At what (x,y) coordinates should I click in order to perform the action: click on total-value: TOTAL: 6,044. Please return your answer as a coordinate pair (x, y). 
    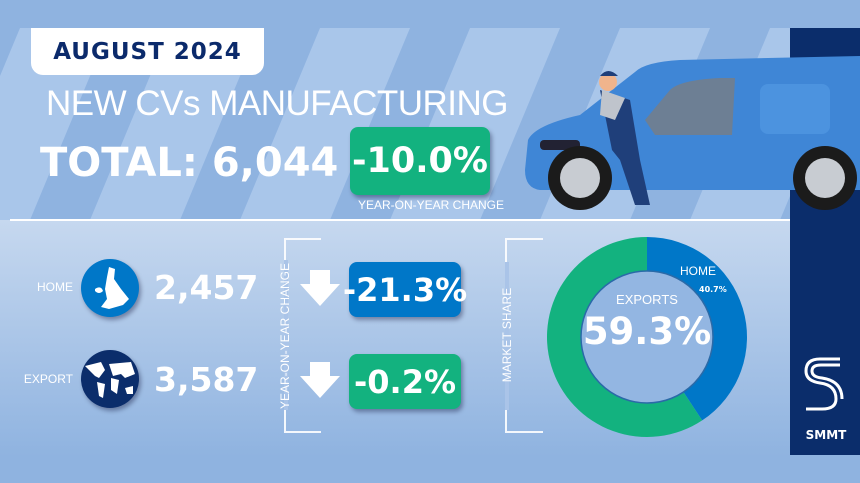
    Looking at the image, I should click on (189, 163).